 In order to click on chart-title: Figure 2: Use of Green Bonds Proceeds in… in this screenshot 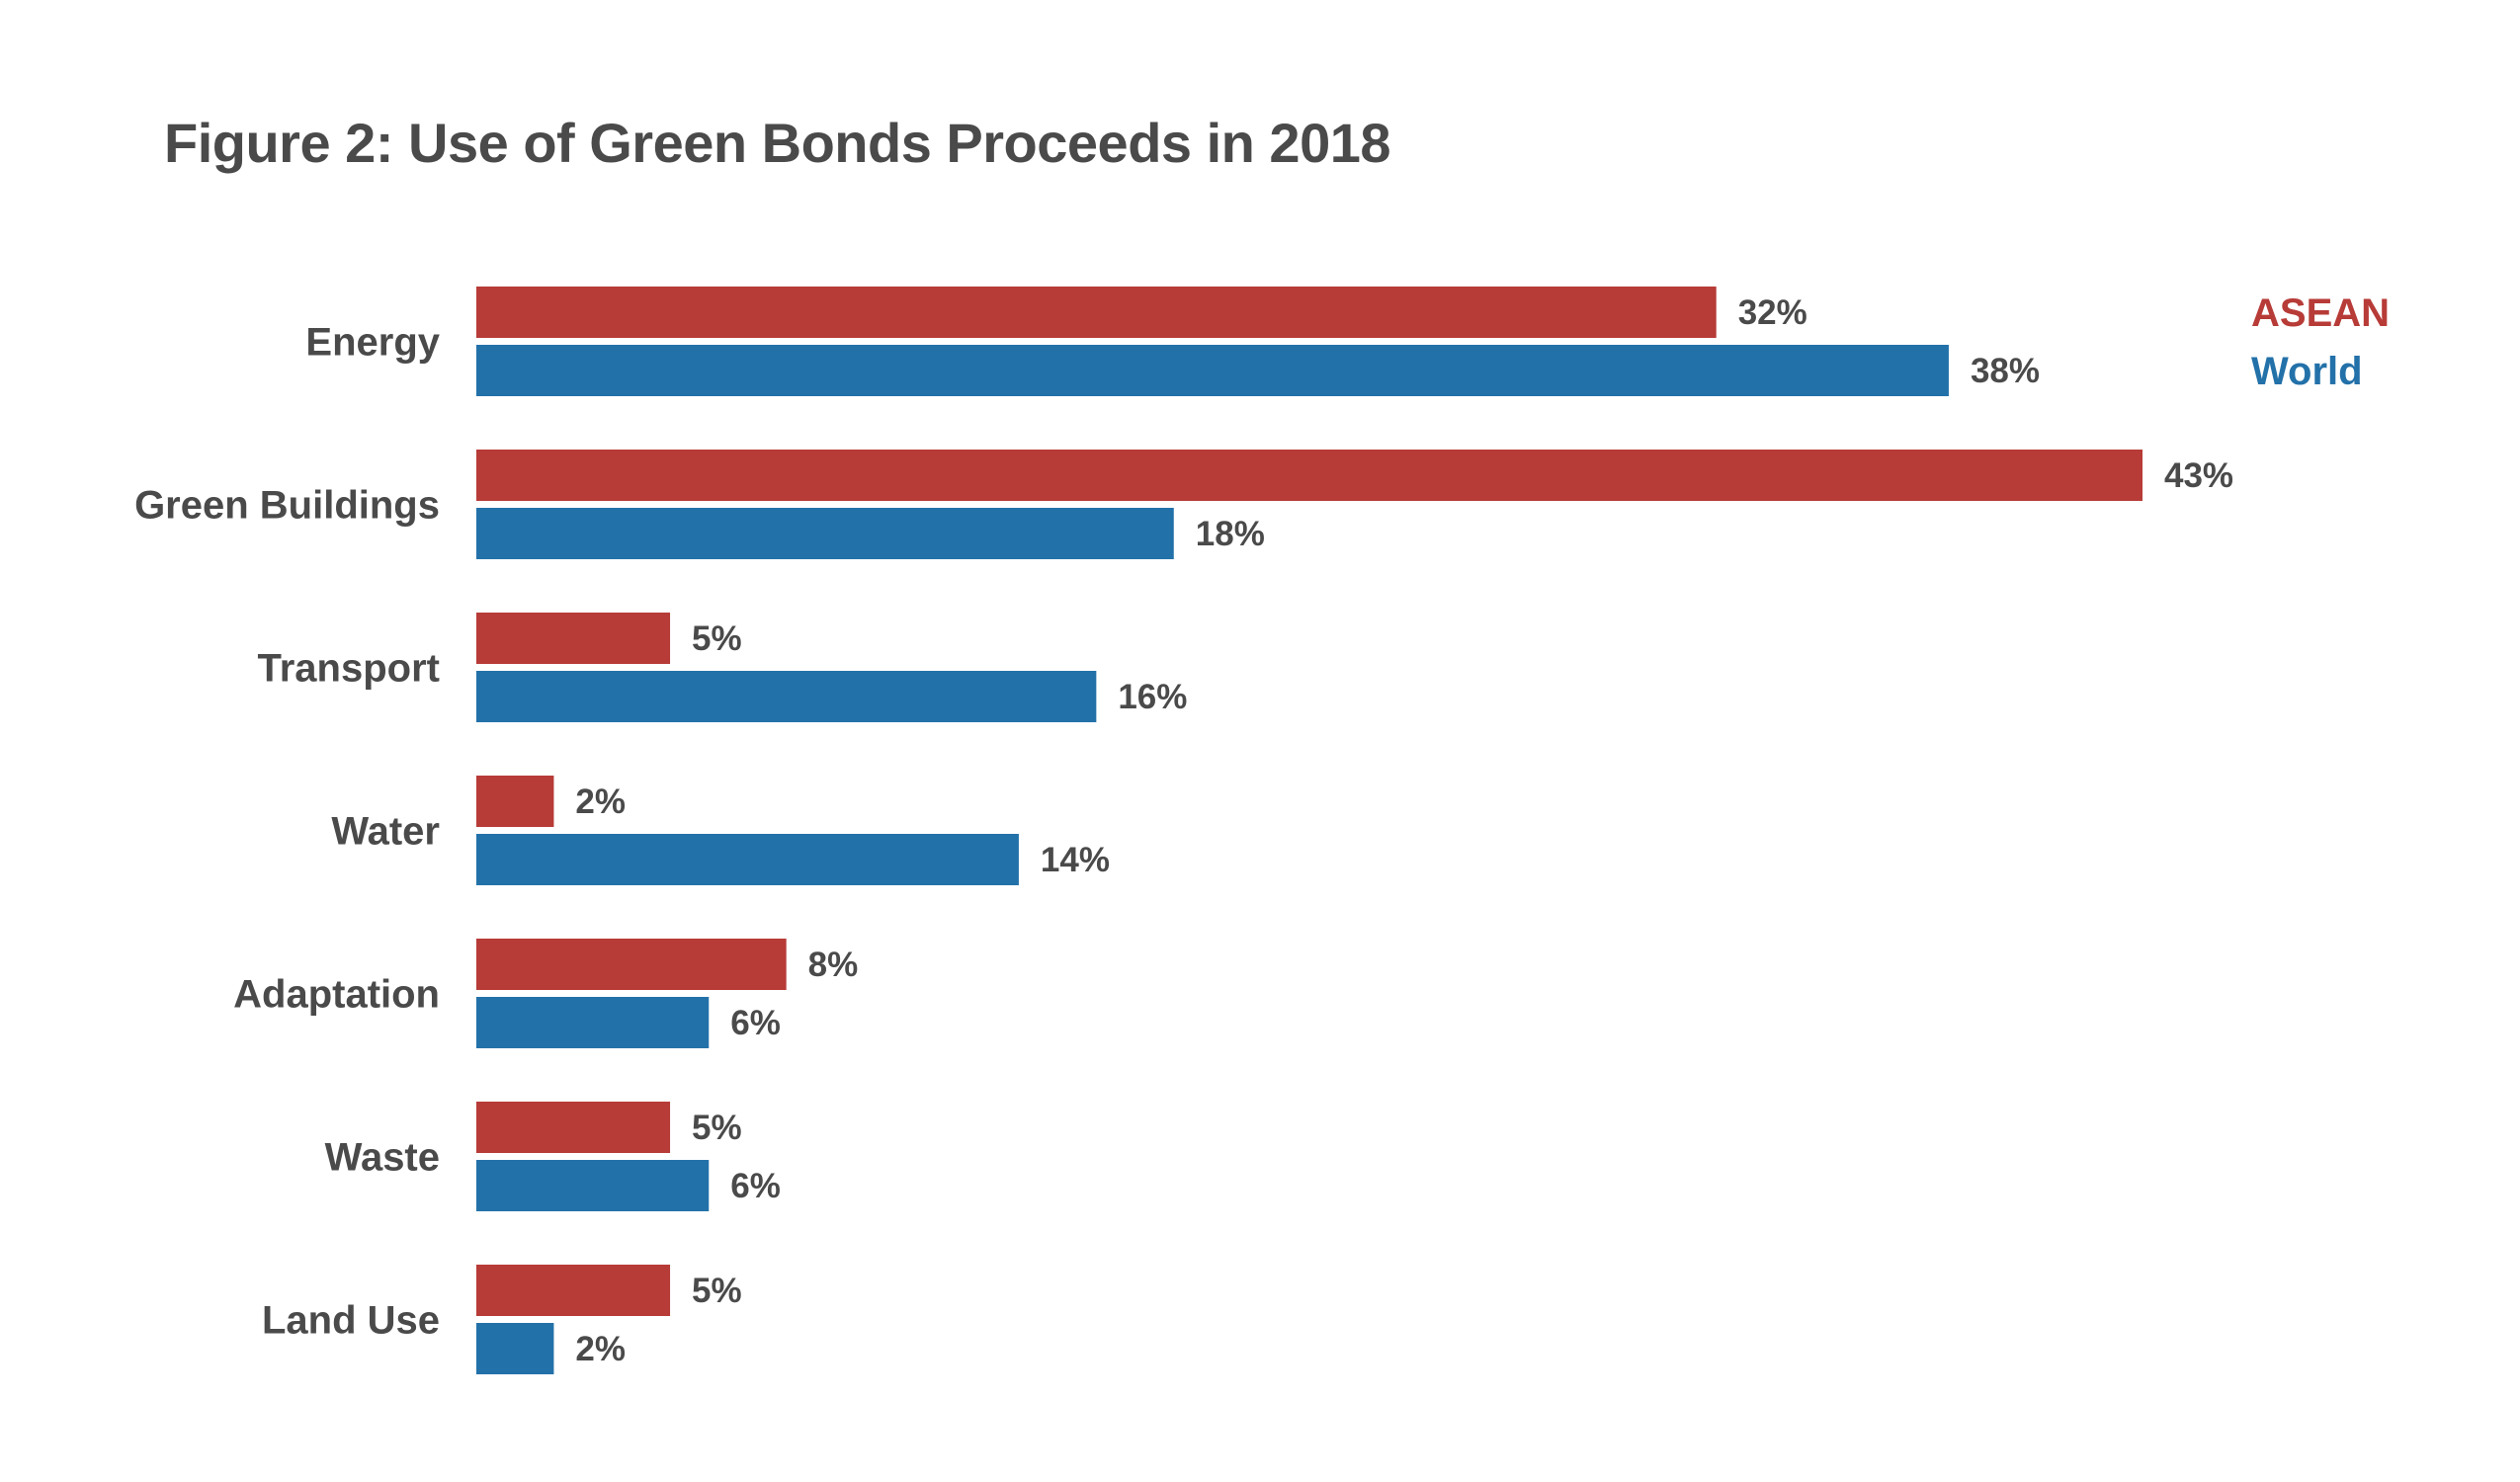, I will do `click(777, 143)`.